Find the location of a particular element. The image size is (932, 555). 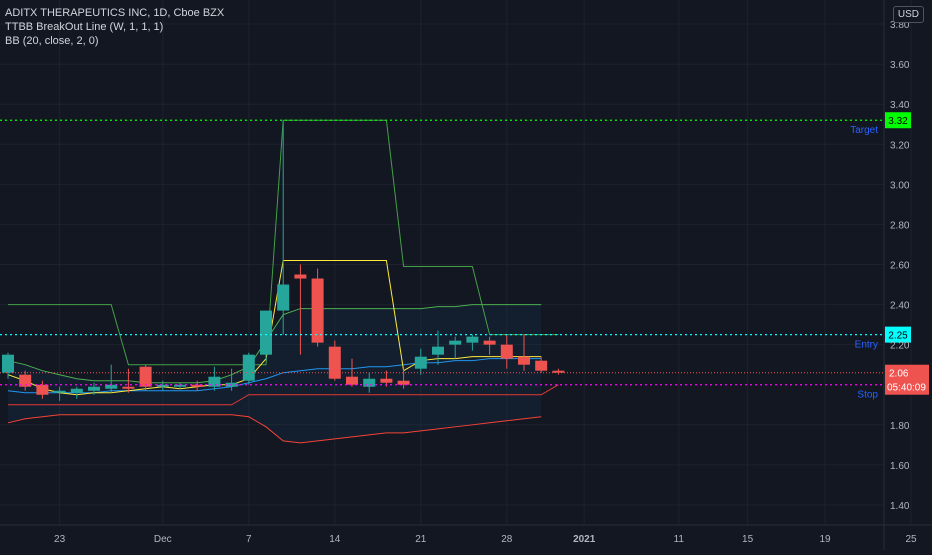

level-name-entry: Entry is located at coordinates (866, 345).